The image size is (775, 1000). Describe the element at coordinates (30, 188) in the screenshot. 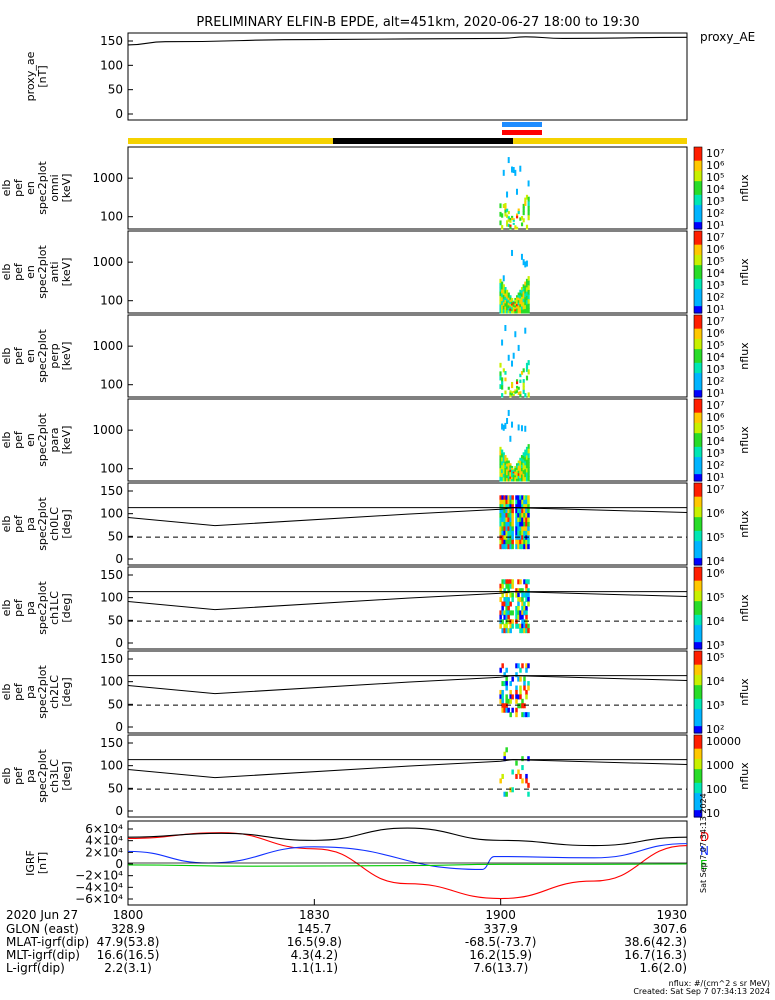

I see `y-label-line: en` at that location.